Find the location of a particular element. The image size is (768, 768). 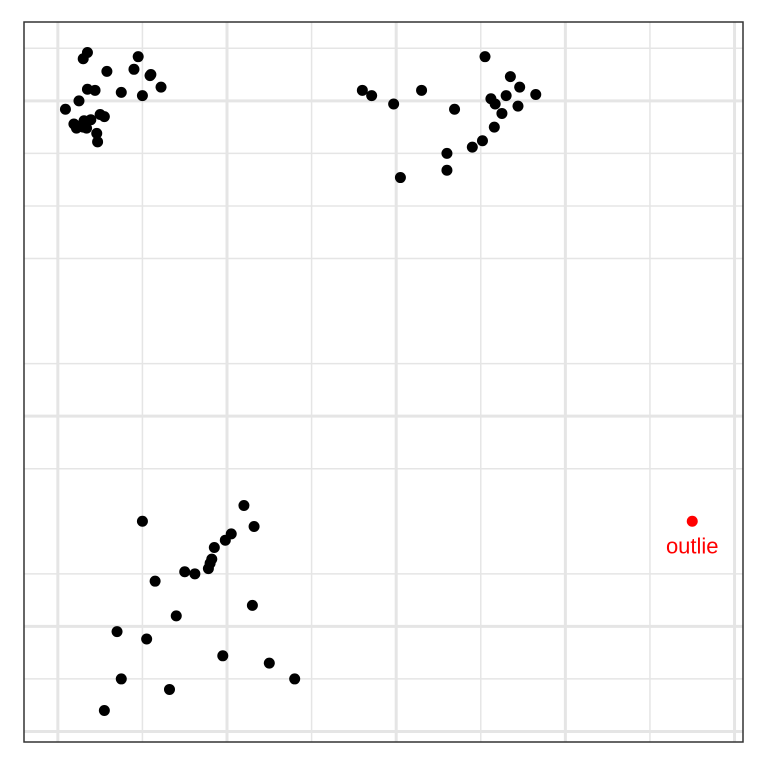

outlier-annotation: outlie is located at coordinates (692, 536).